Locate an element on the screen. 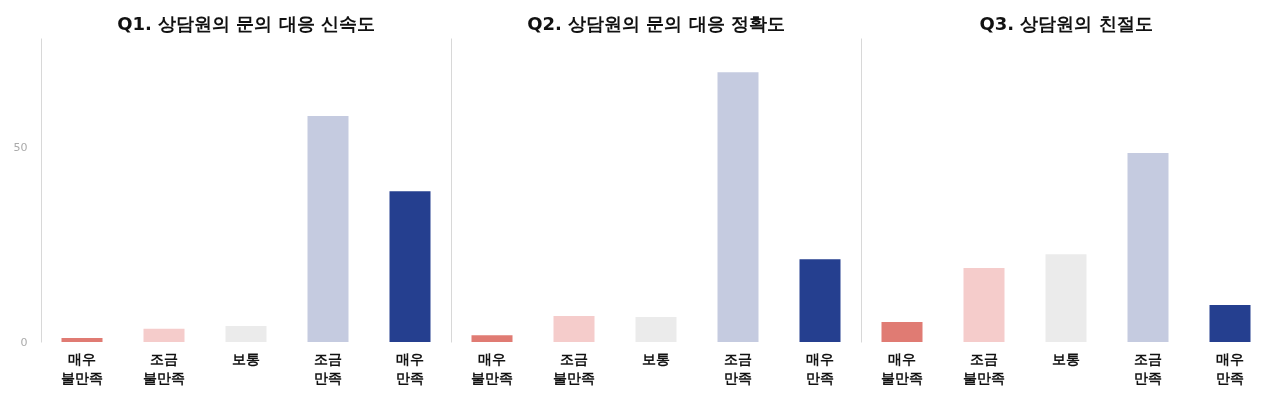 This screenshot has height=404, width=1280. y-tick-label: 50 is located at coordinates (20, 147).